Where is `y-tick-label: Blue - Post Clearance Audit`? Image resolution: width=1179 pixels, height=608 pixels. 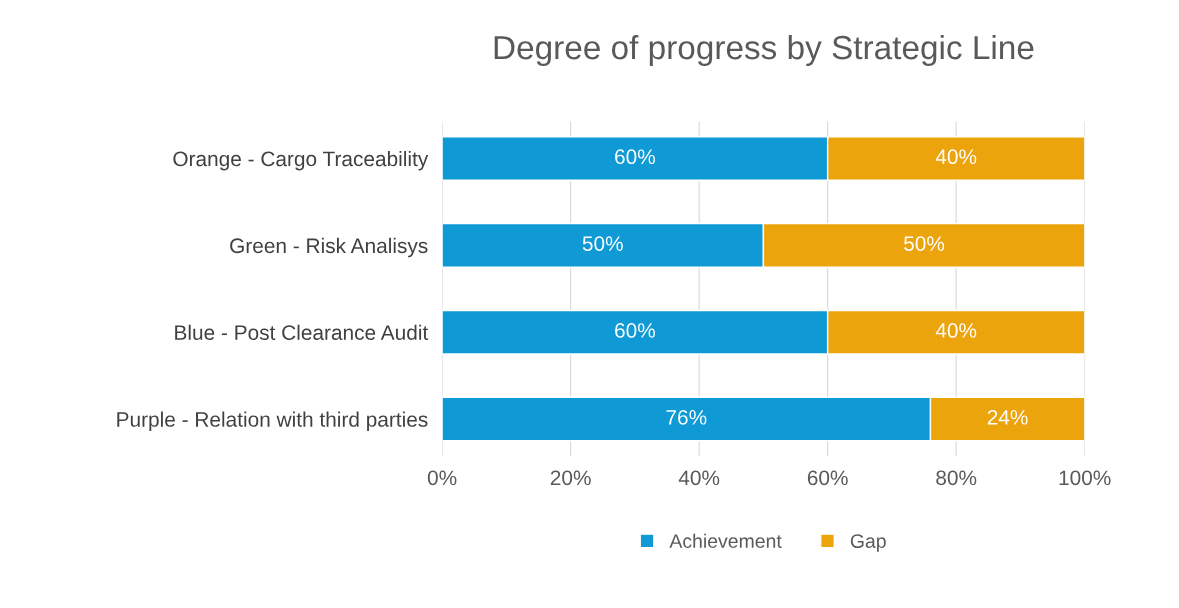
y-tick-label: Blue - Post Clearance Audit is located at coordinates (302, 332).